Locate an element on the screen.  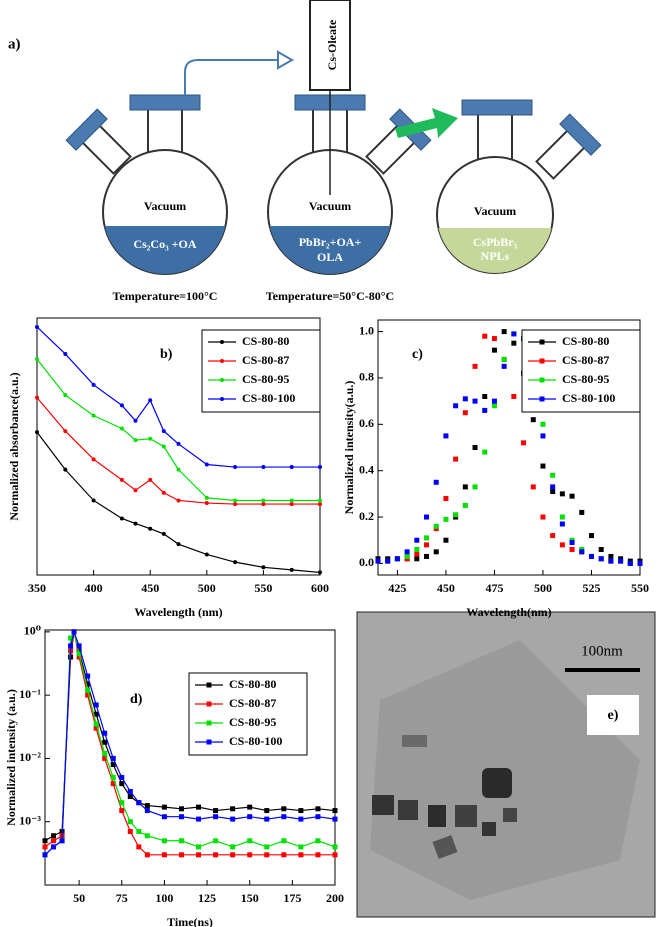
legend-label: CS-80-95 is located at coordinates (585, 379).